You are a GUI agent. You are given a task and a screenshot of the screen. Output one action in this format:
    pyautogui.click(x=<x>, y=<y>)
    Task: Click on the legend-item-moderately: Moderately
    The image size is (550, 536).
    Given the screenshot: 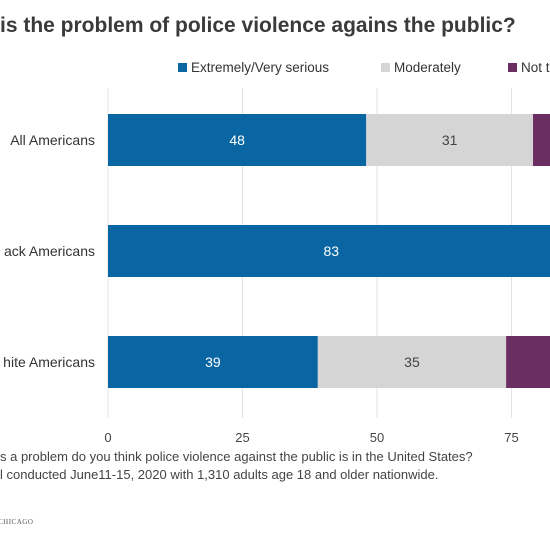 What is the action you would take?
    pyautogui.click(x=421, y=67)
    